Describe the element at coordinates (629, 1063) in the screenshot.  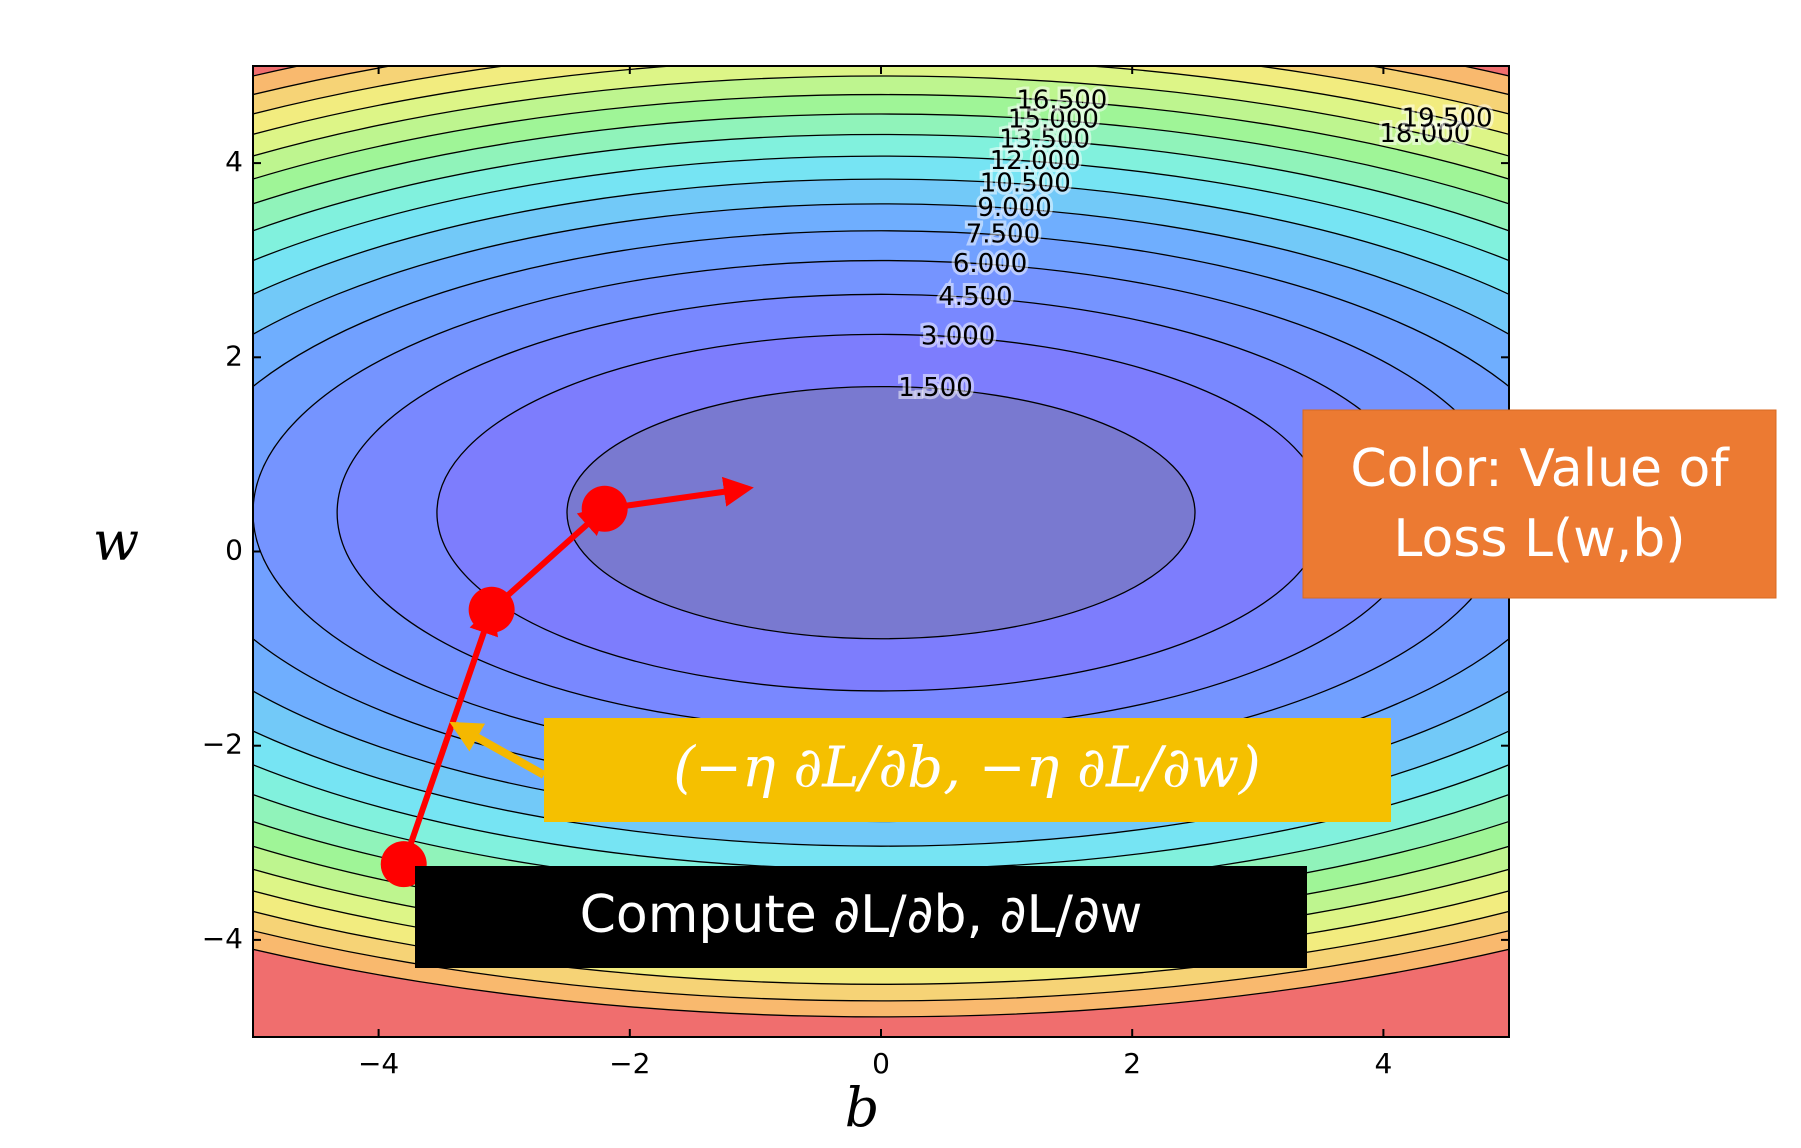
I see `x-tick-label: −2` at that location.